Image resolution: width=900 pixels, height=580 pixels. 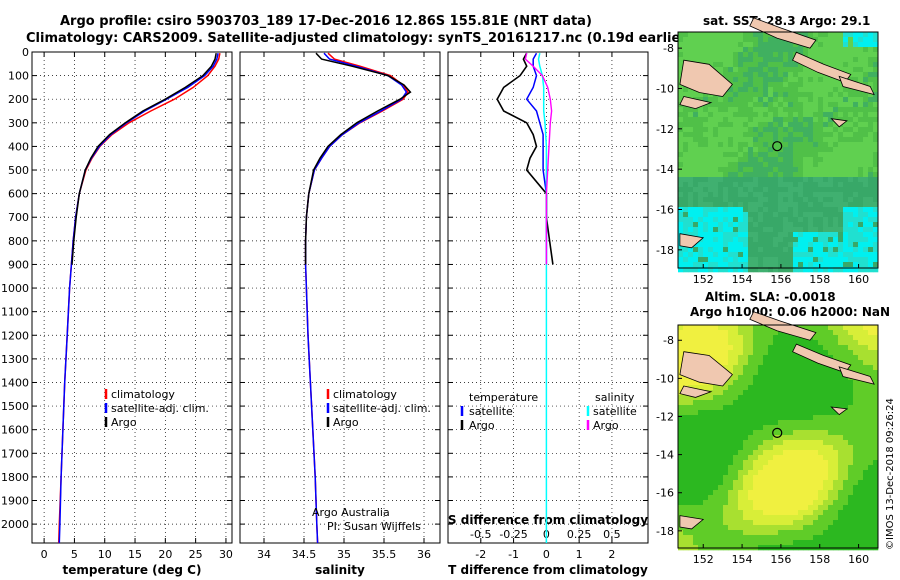 I want to click on island, so click(x=696, y=391).